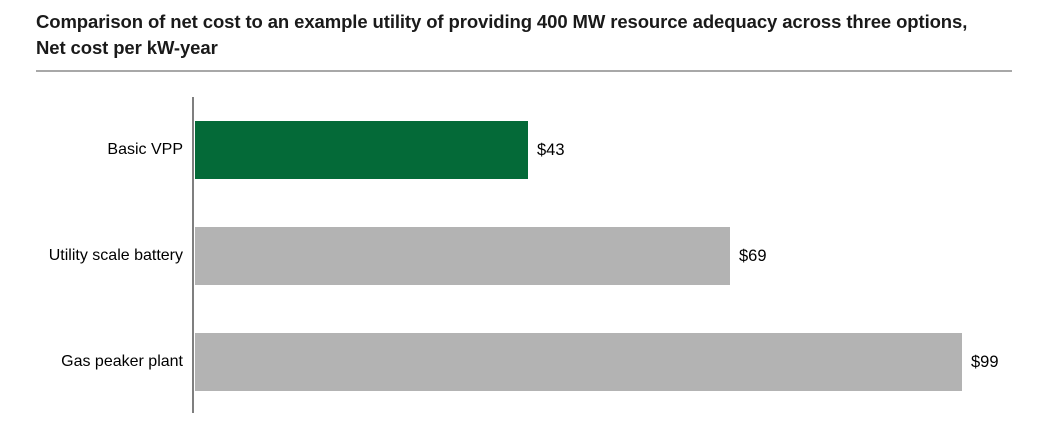 The height and width of the screenshot is (424, 1060). What do you see at coordinates (145, 149) in the screenshot?
I see `category-label-basic-vpp: Basic VPP` at bounding box center [145, 149].